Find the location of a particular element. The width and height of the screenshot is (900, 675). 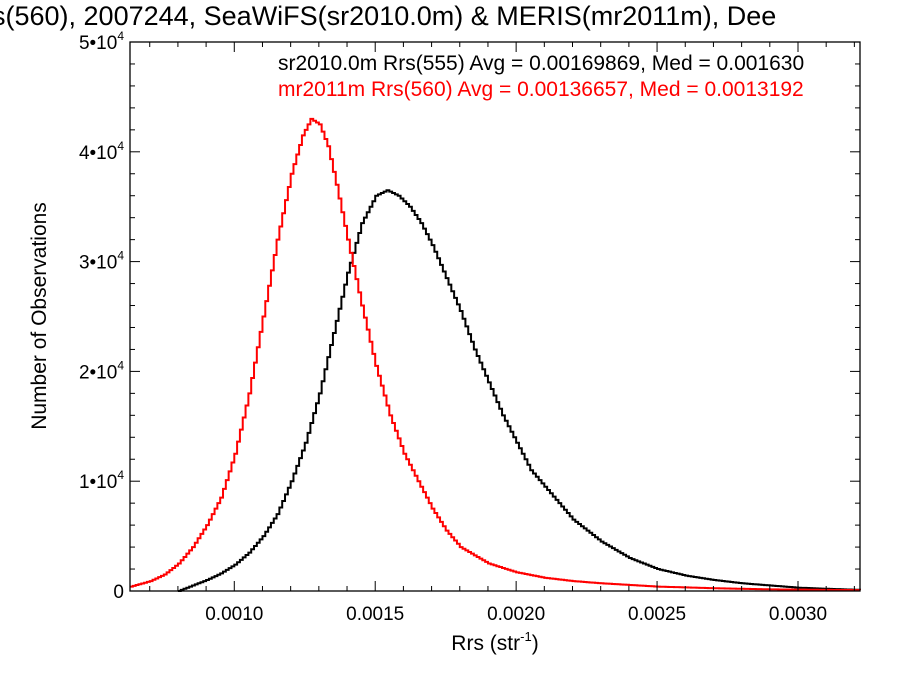

y-tick-label: 3•104 is located at coordinates (101, 261).